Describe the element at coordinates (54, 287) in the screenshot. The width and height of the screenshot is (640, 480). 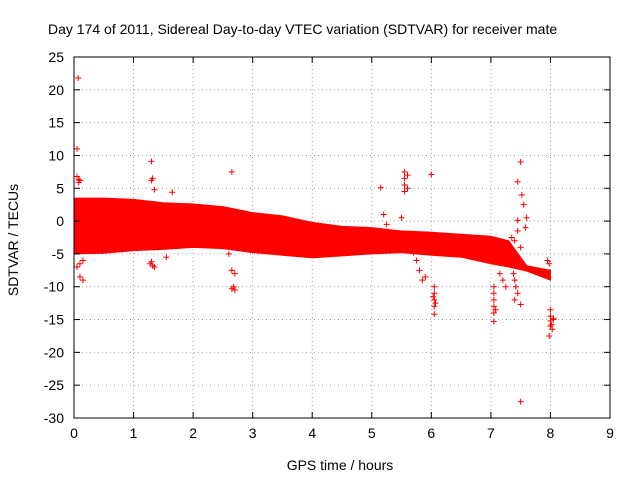
I see `y-tick-label: -10` at that location.